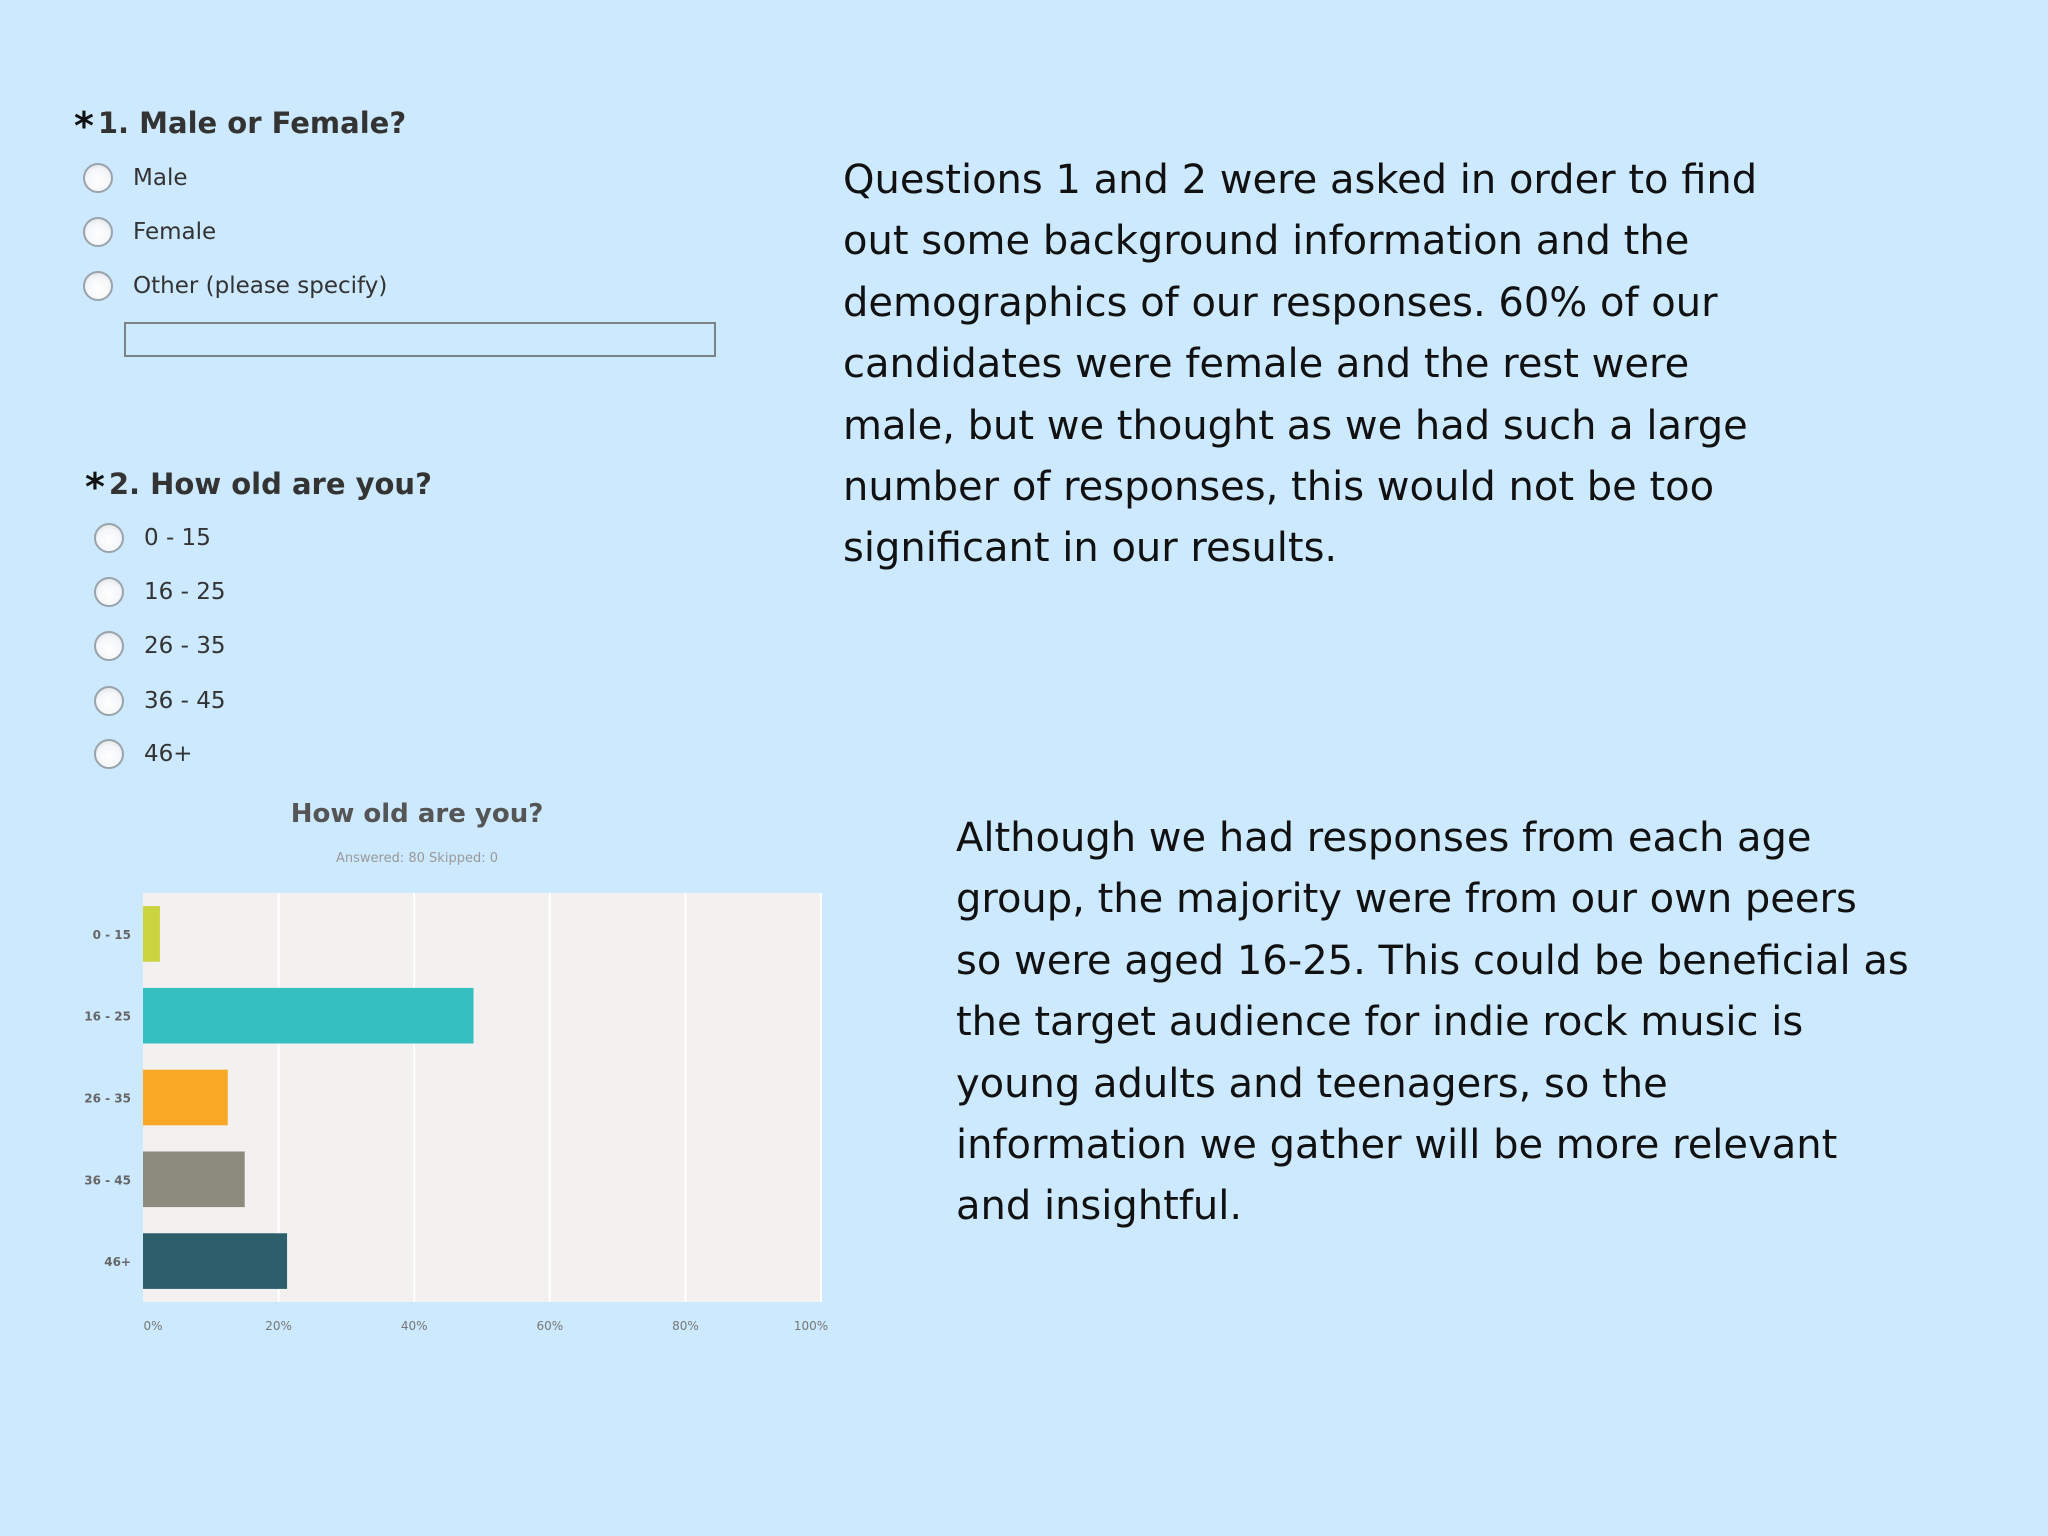 Image resolution: width=2048 pixels, height=1536 pixels. What do you see at coordinates (177, 538) in the screenshot?
I see `option-label: 0 - 15` at bounding box center [177, 538].